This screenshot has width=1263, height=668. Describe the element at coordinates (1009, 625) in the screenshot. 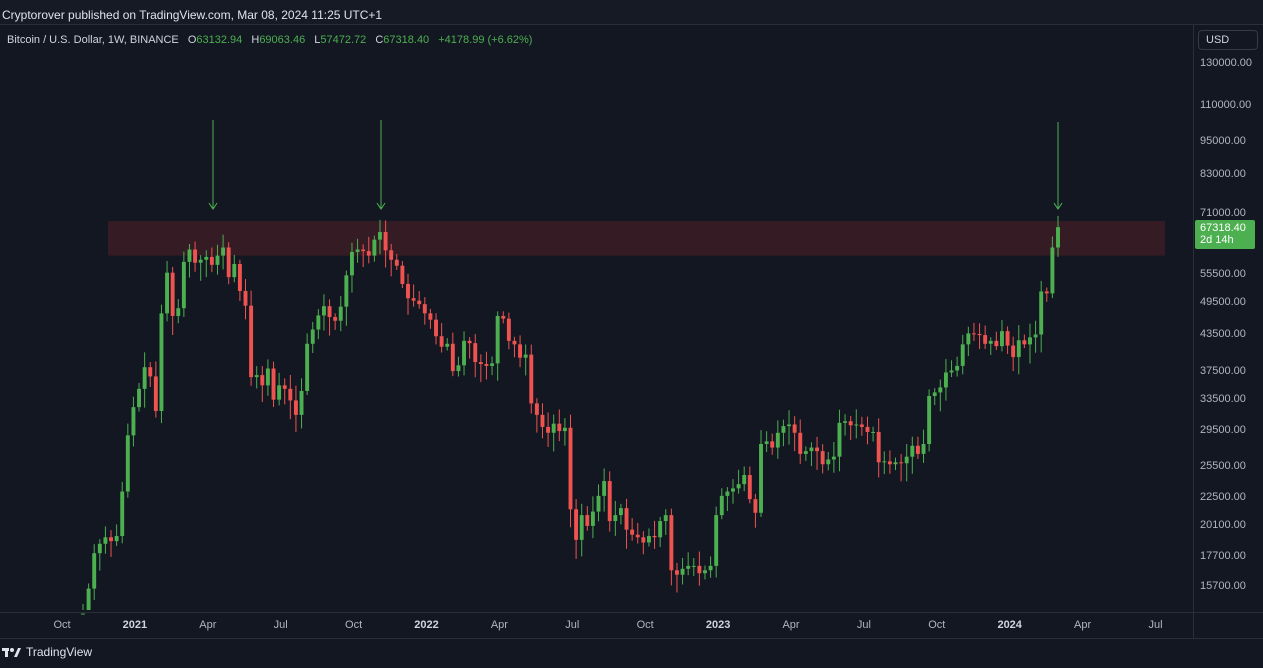

I see `time-tick-label: 2024` at that location.